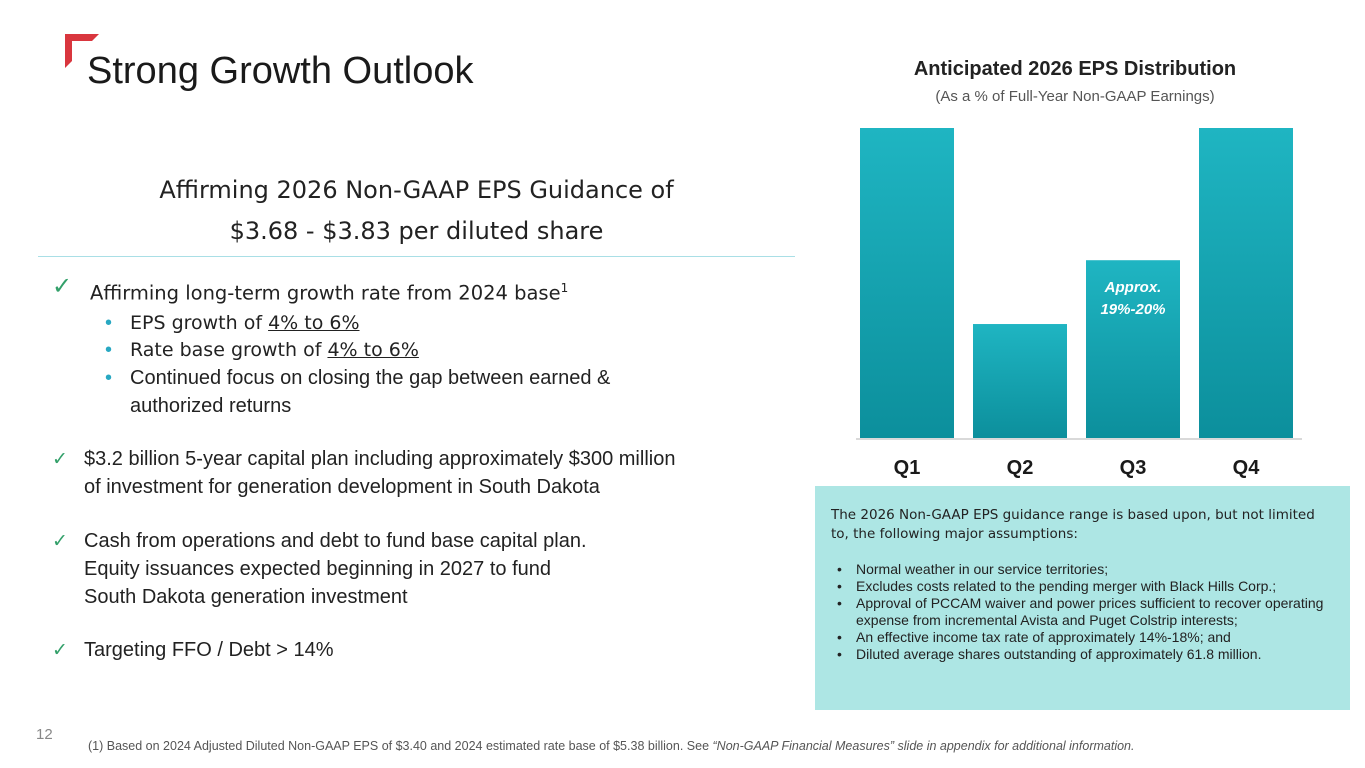 This screenshot has height=768, width=1365. I want to click on chart-title: Anticipated 2026 EPS Distribution, so click(1075, 69).